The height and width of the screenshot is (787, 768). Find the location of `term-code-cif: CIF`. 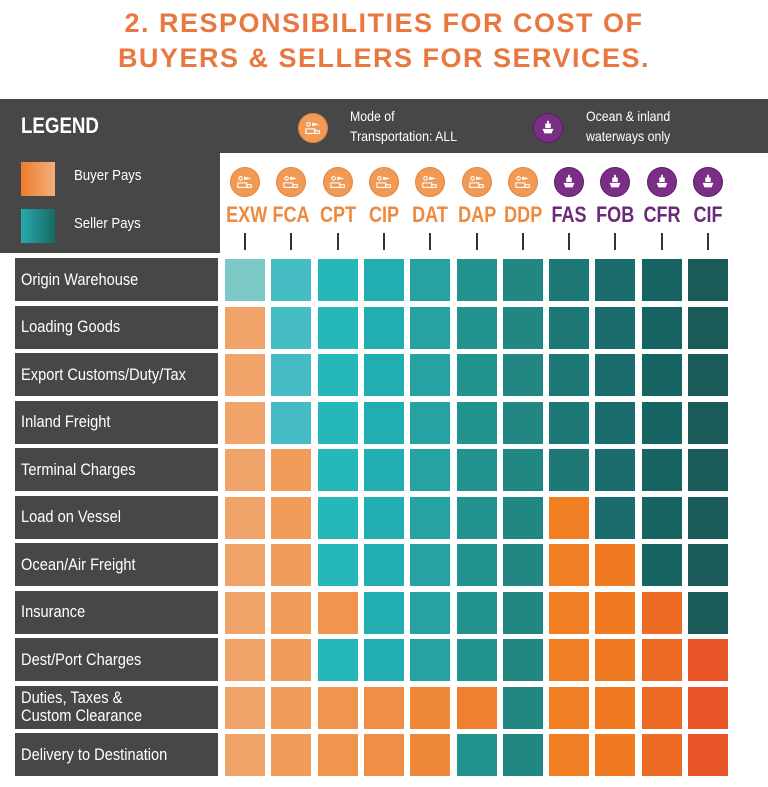

term-code-cif: CIF is located at coordinates (708, 214).